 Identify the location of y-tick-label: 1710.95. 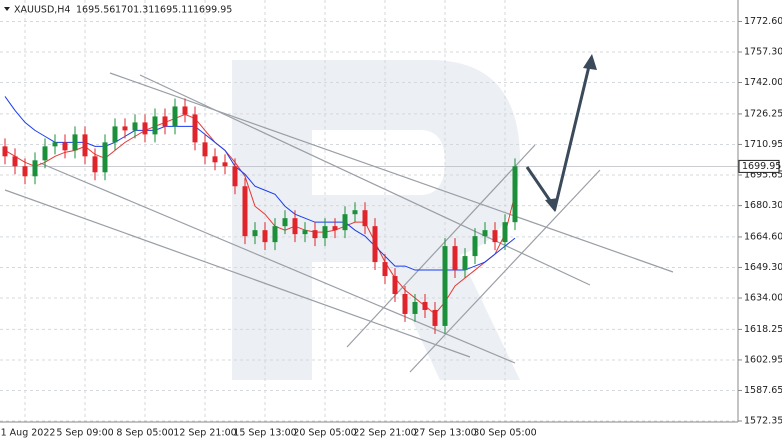
(763, 144).